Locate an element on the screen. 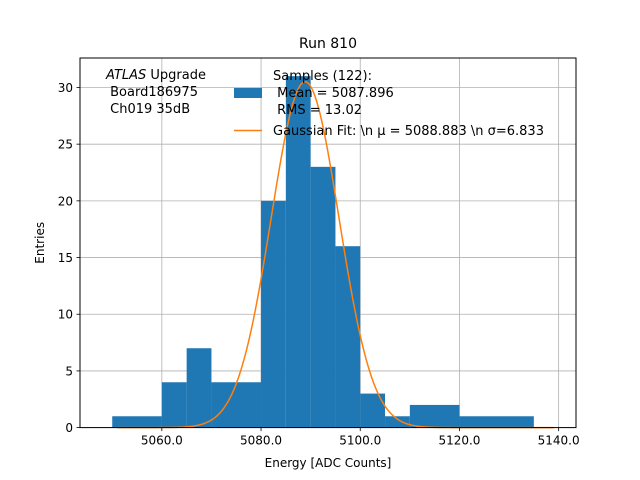 The image size is (640, 480). legend-samples-label: Samples (122): is located at coordinates (322, 76).